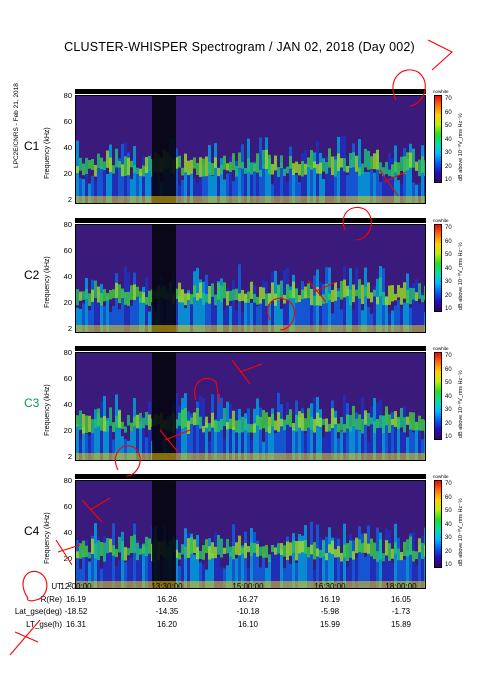 The height and width of the screenshot is (678, 479). What do you see at coordinates (51, 599) in the screenshot?
I see `x-row-label: R(Re)` at bounding box center [51, 599].